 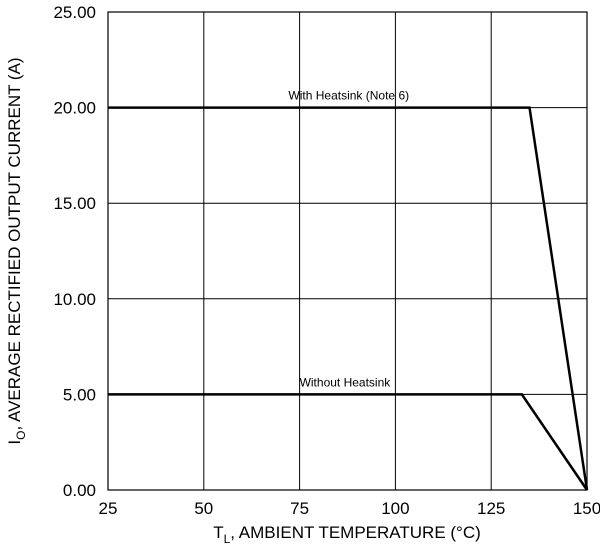 I want to click on y-tick-label: 20.00, so click(x=74, y=108).